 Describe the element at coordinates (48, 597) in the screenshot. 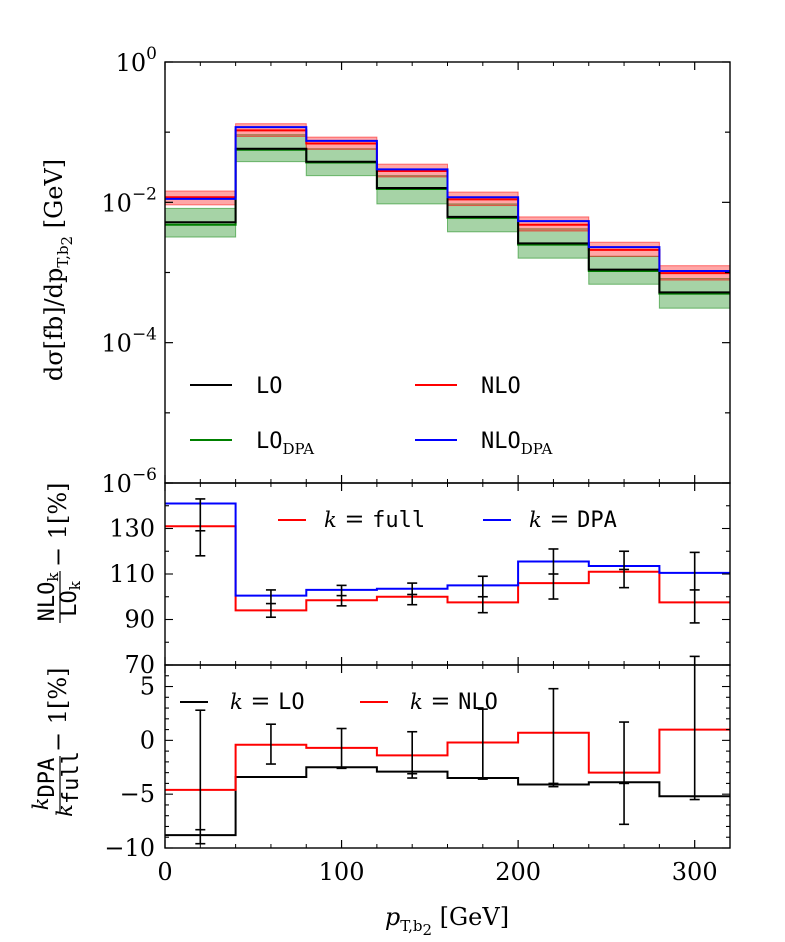

I see `svg-text: NLOk` at that location.